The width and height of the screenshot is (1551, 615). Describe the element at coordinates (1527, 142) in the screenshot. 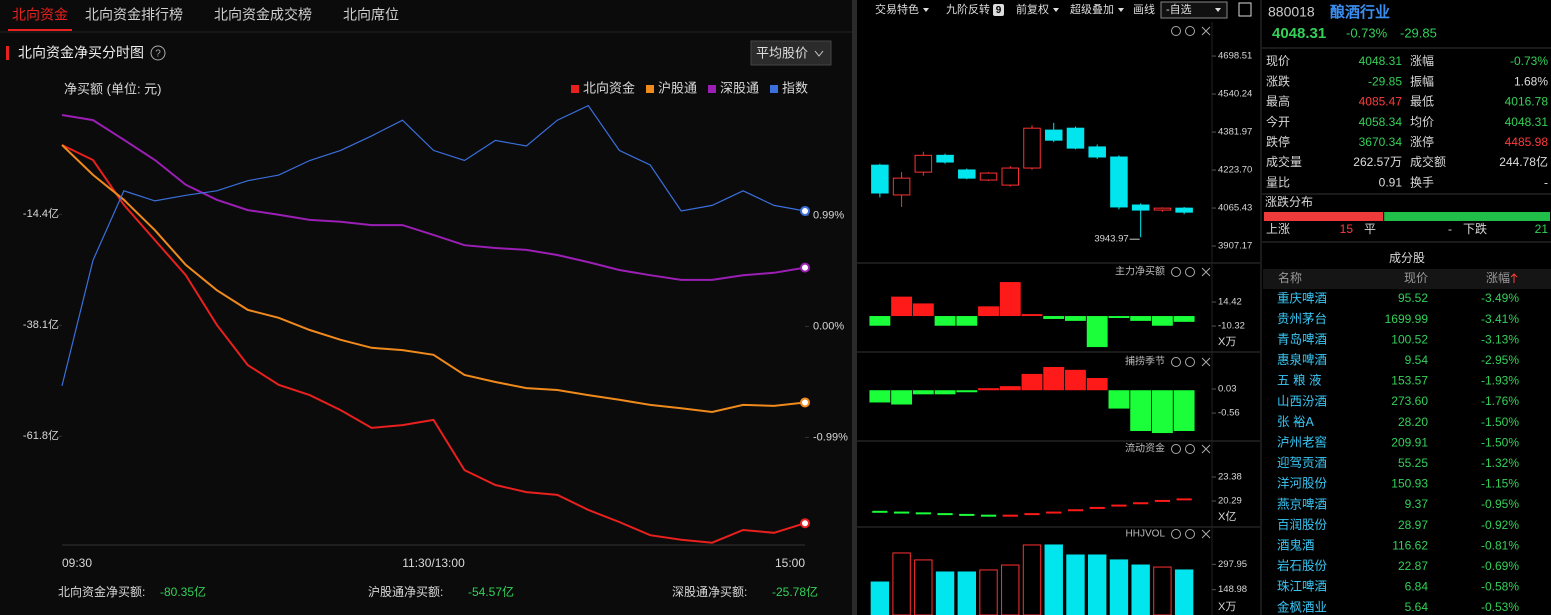

I see `quote-value: 4485.98` at that location.